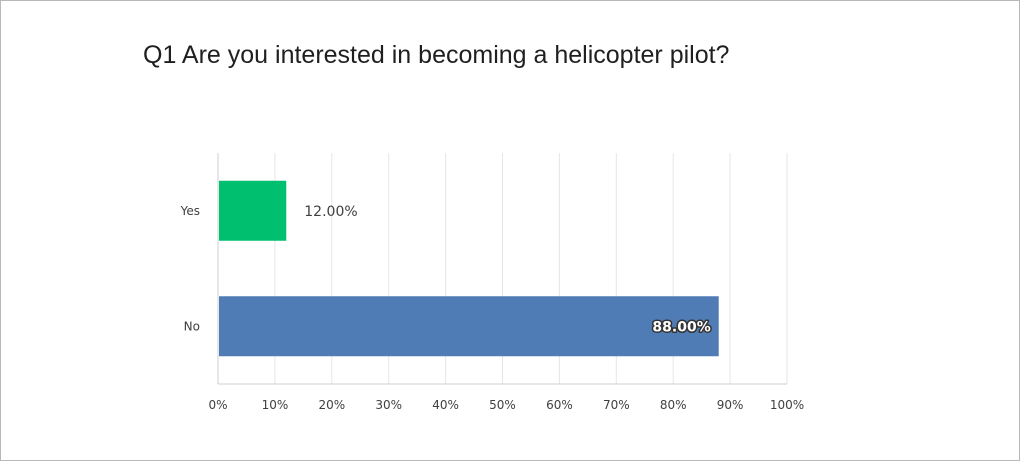  Describe the element at coordinates (787, 405) in the screenshot. I see `x-tick-label: 100%` at that location.